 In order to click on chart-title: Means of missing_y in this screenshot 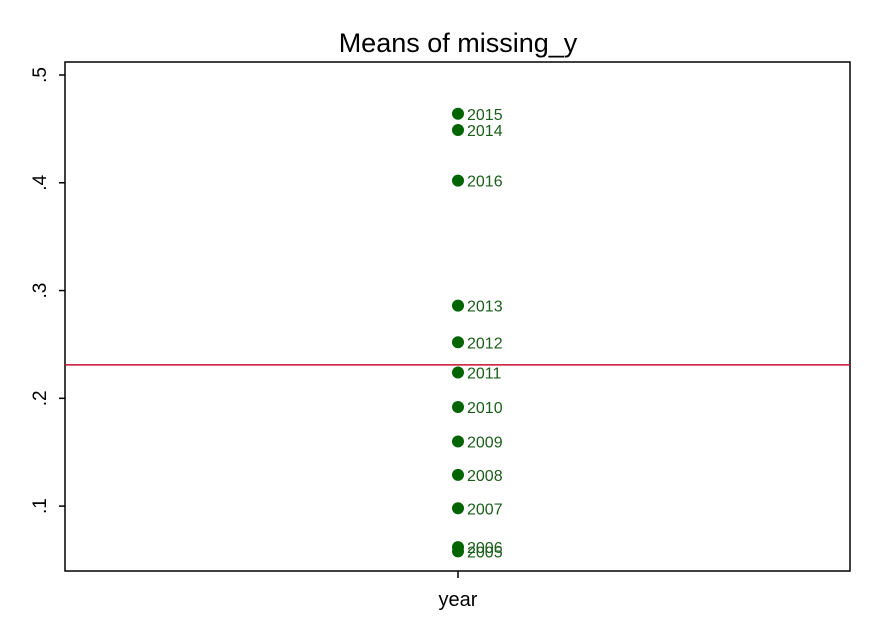, I will do `click(458, 43)`.